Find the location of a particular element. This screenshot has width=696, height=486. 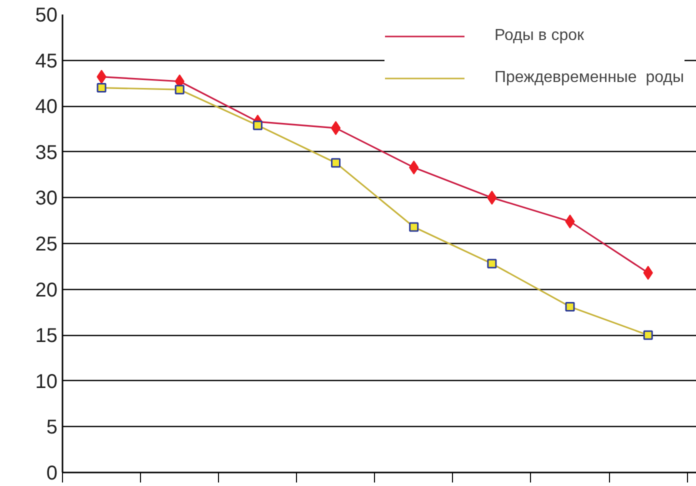

y-tick-label: 50 is located at coordinates (46, 15).